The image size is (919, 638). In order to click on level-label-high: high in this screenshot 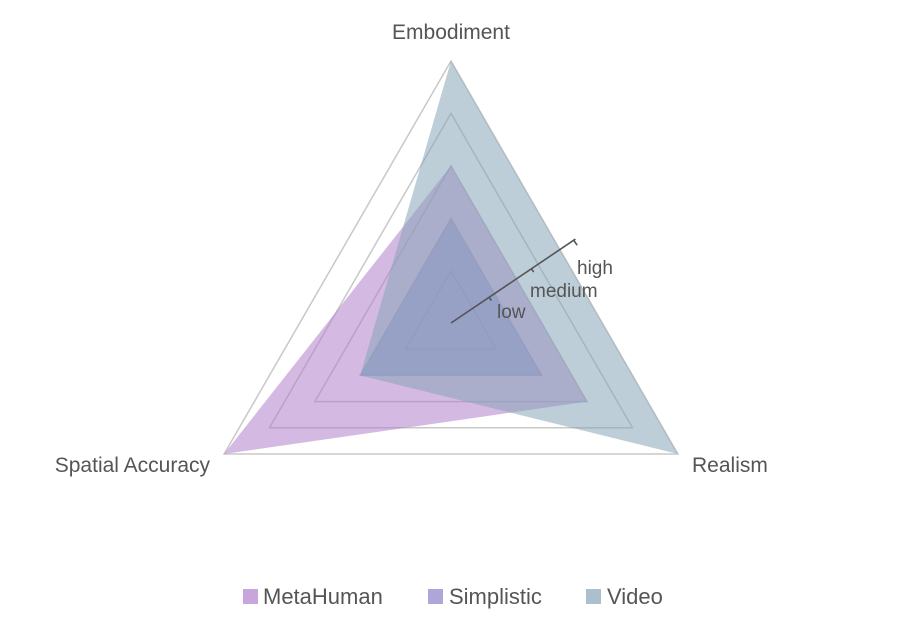, I will do `click(595, 268)`.